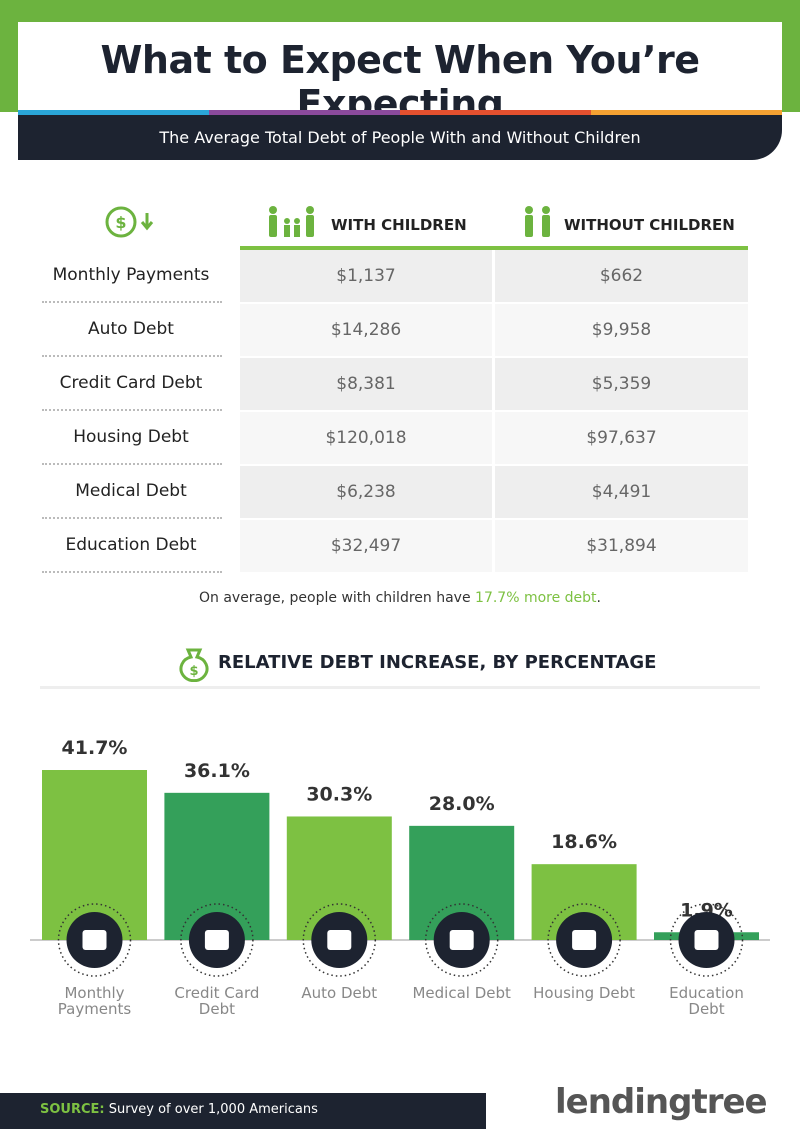 The width and height of the screenshot is (800, 1129). I want to click on source-text: Survey of over 1,000 Americans, so click(213, 1109).